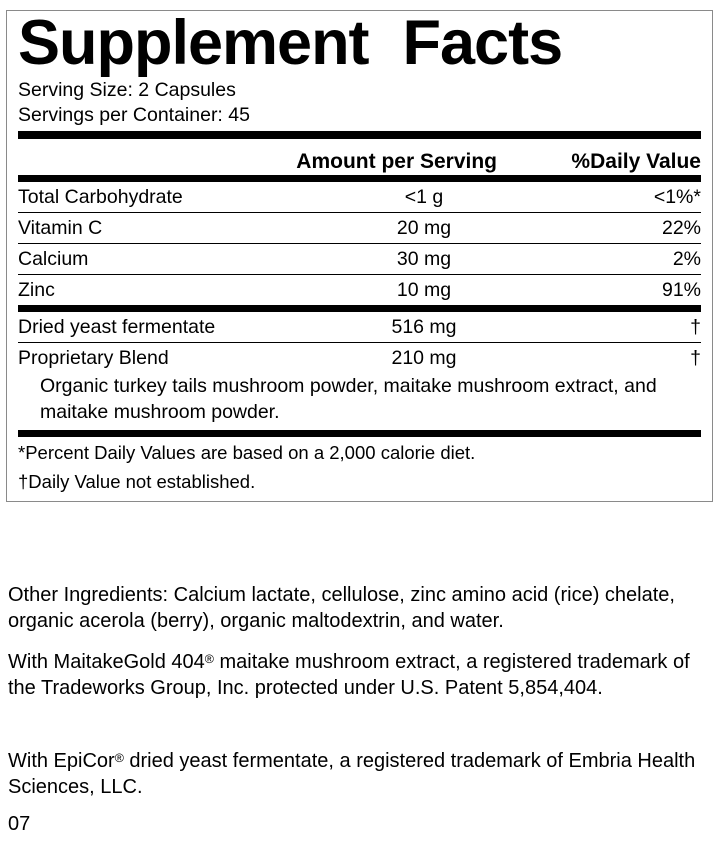 The image size is (720, 848). Describe the element at coordinates (106, 662) in the screenshot. I see `maitake-trademark-text-a: With MaitakeGold 404` at that location.